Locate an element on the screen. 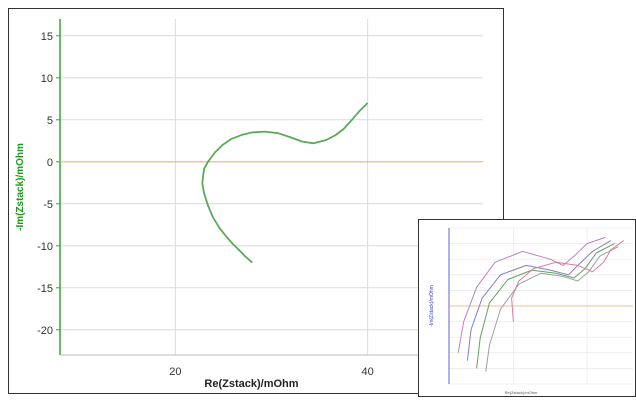  x-tick-label: 20 is located at coordinates (175, 372).